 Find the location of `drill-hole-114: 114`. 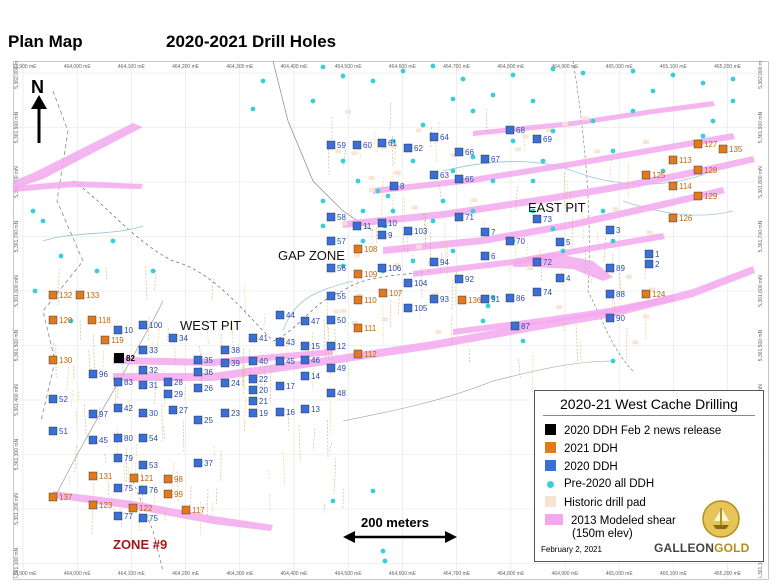

drill-hole-114: 114 is located at coordinates (680, 186).